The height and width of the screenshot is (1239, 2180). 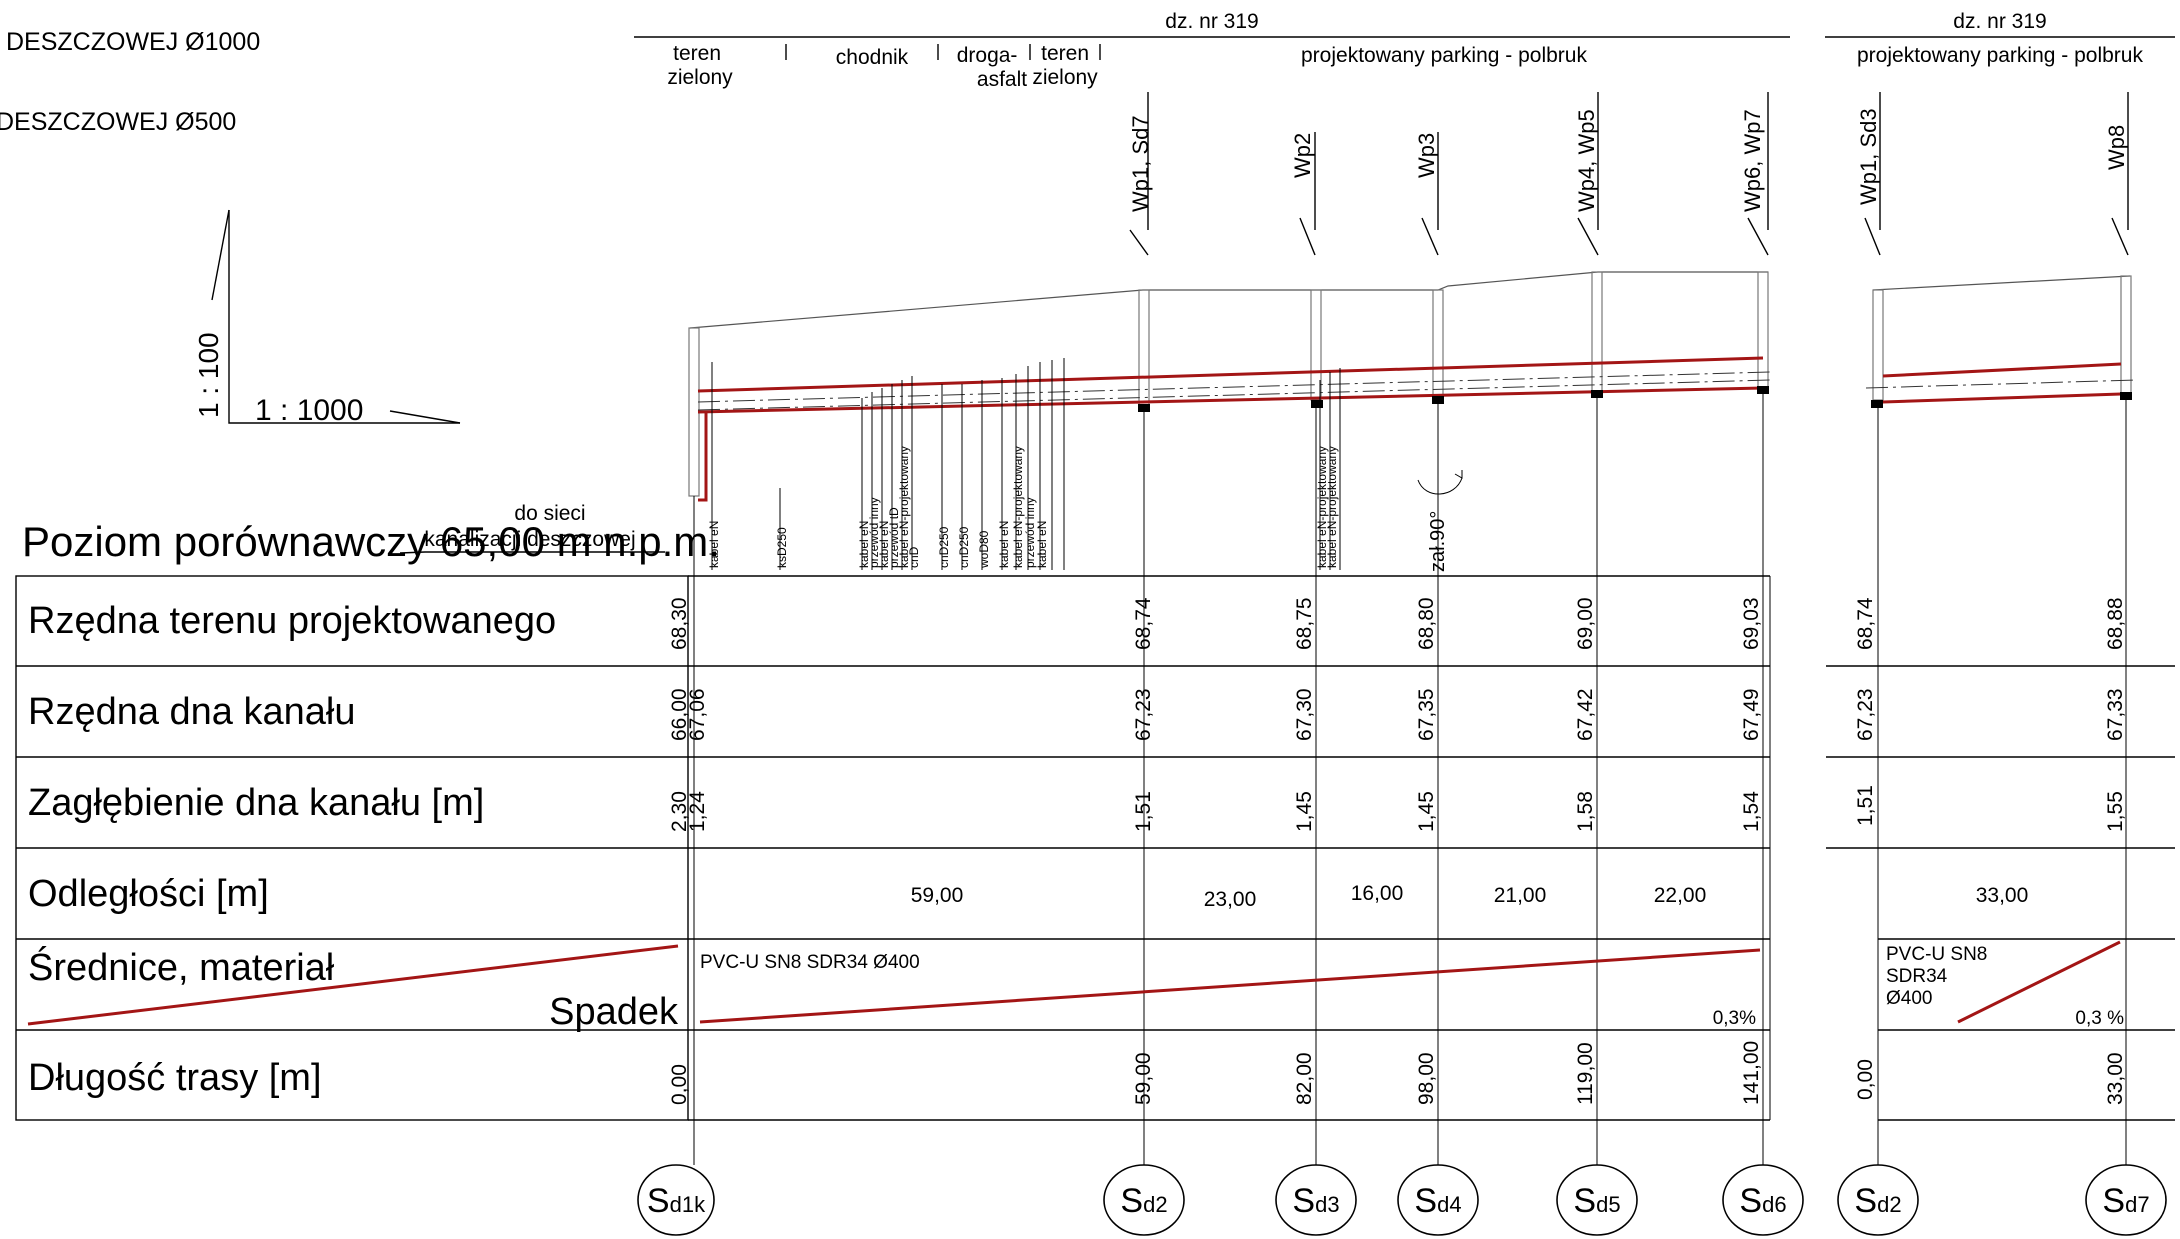 I want to click on utility-15: kabel eN, so click(x=1042, y=544).